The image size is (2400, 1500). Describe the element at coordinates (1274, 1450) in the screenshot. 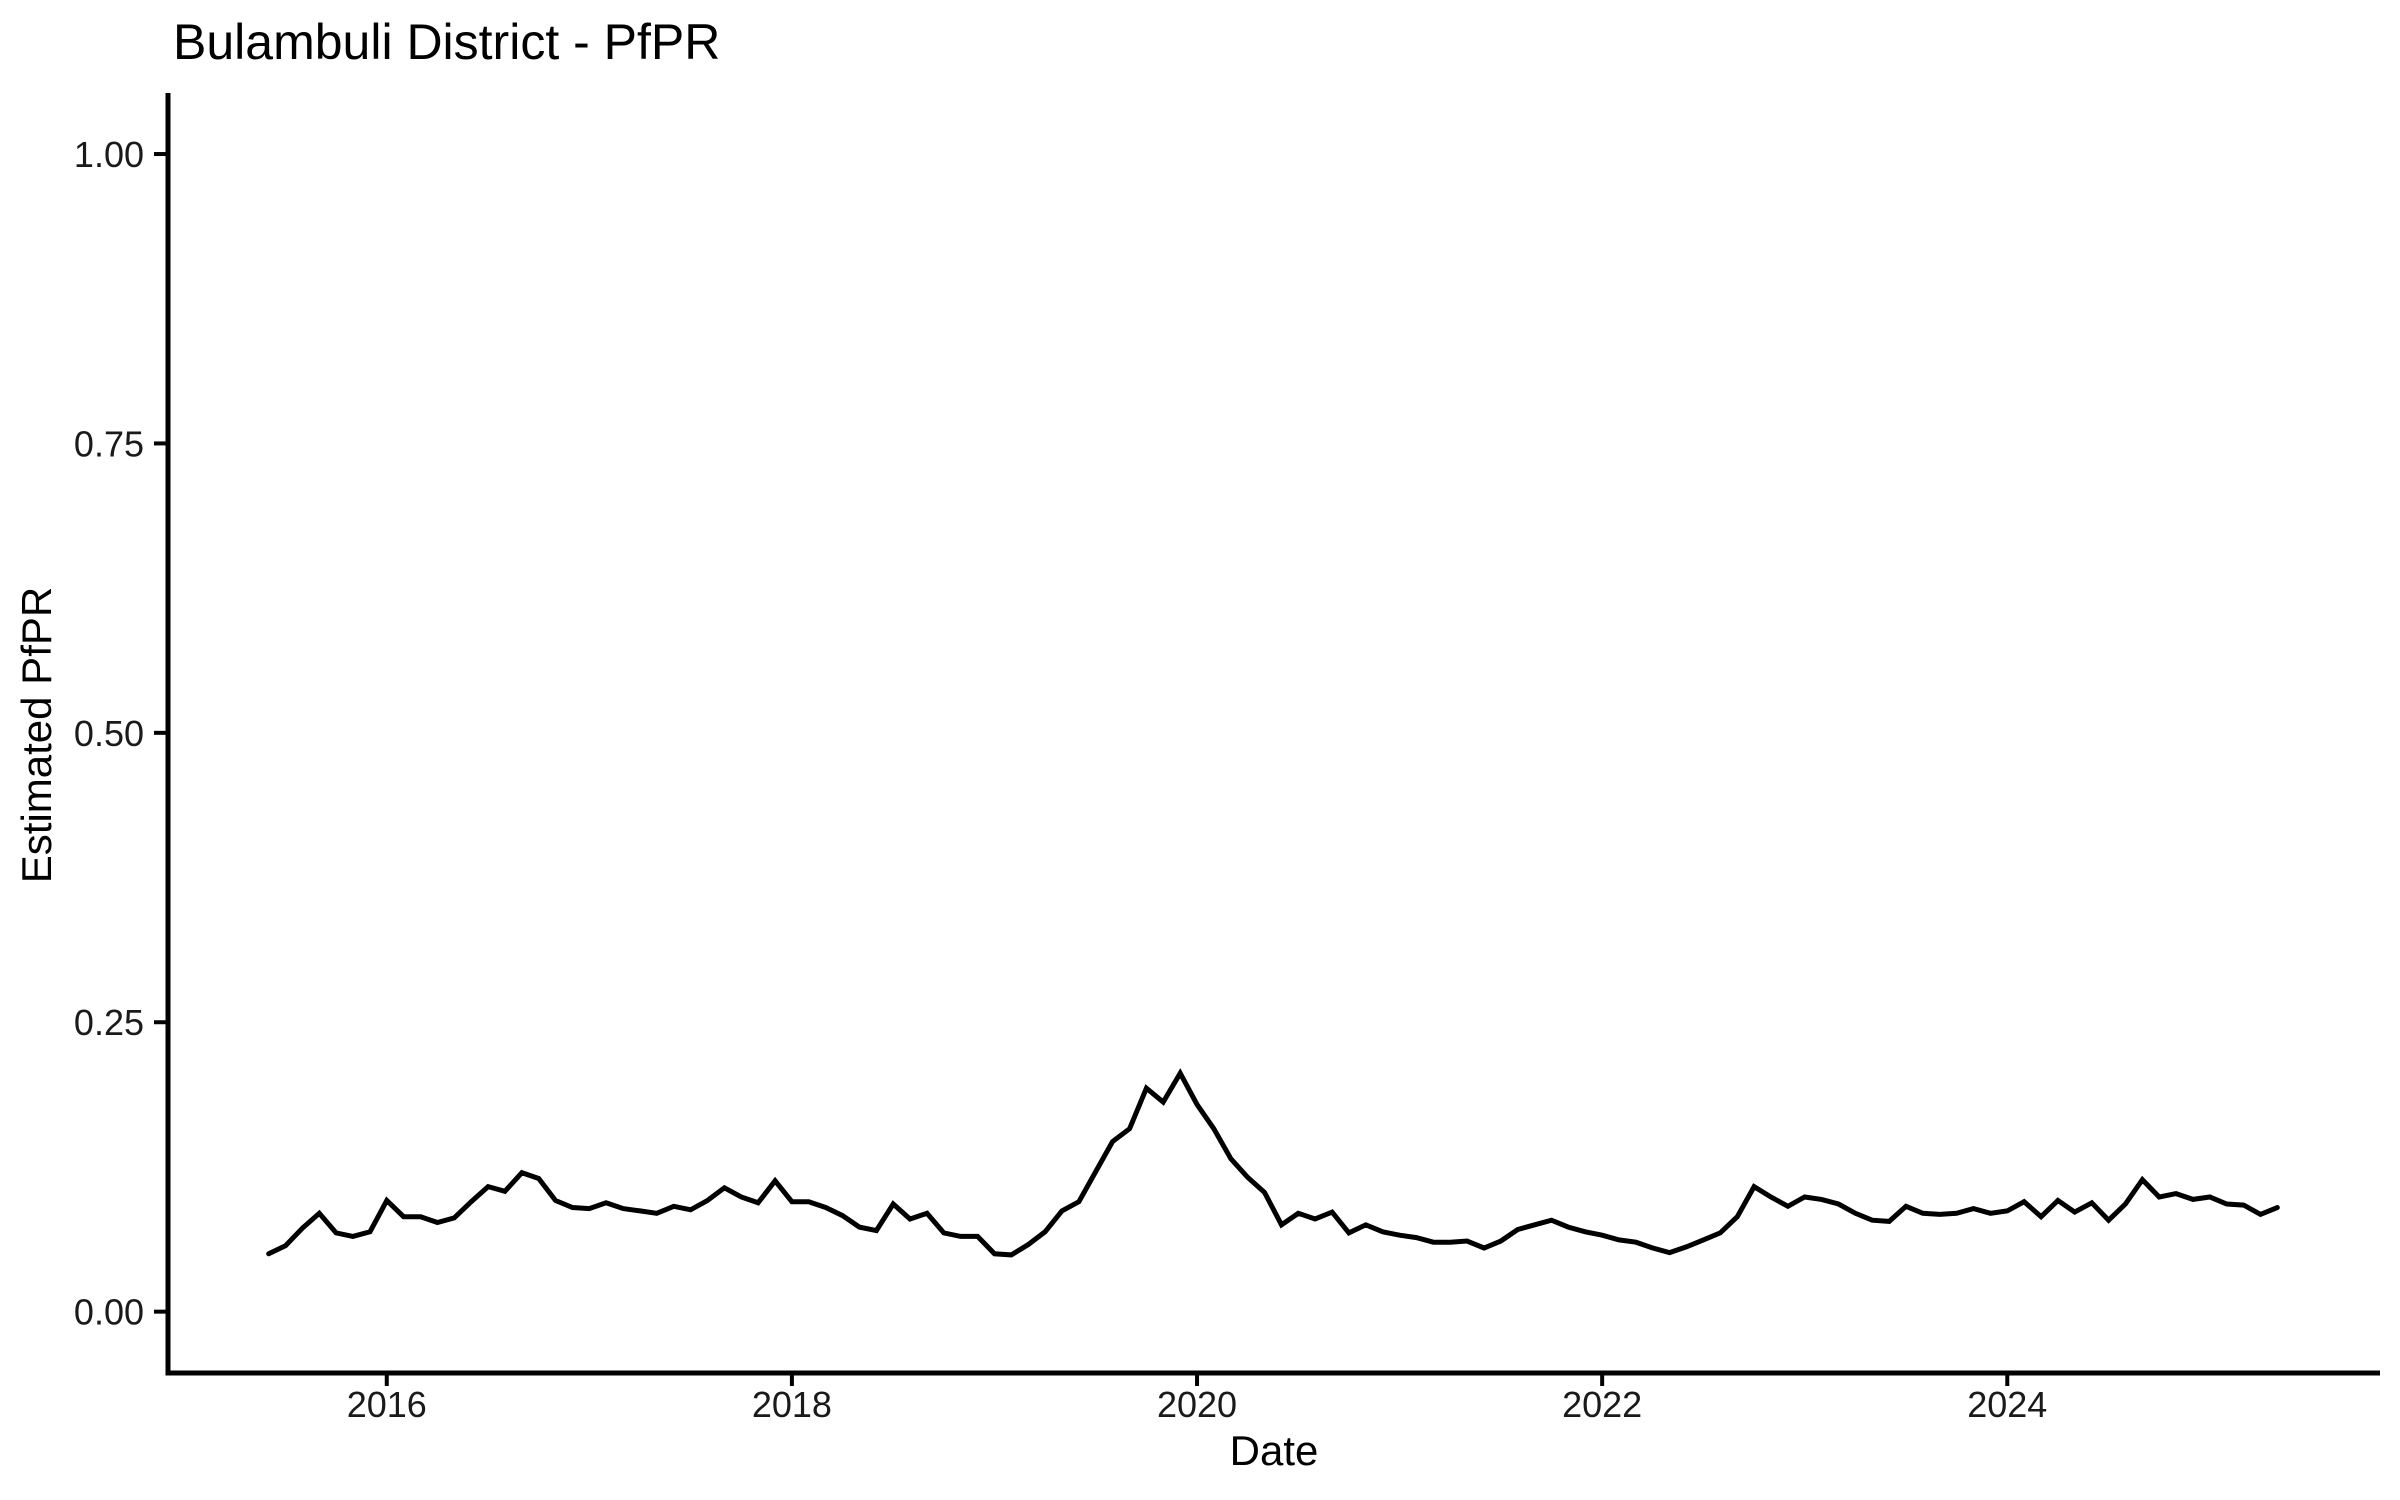

I see `x-axis-title: Date` at that location.